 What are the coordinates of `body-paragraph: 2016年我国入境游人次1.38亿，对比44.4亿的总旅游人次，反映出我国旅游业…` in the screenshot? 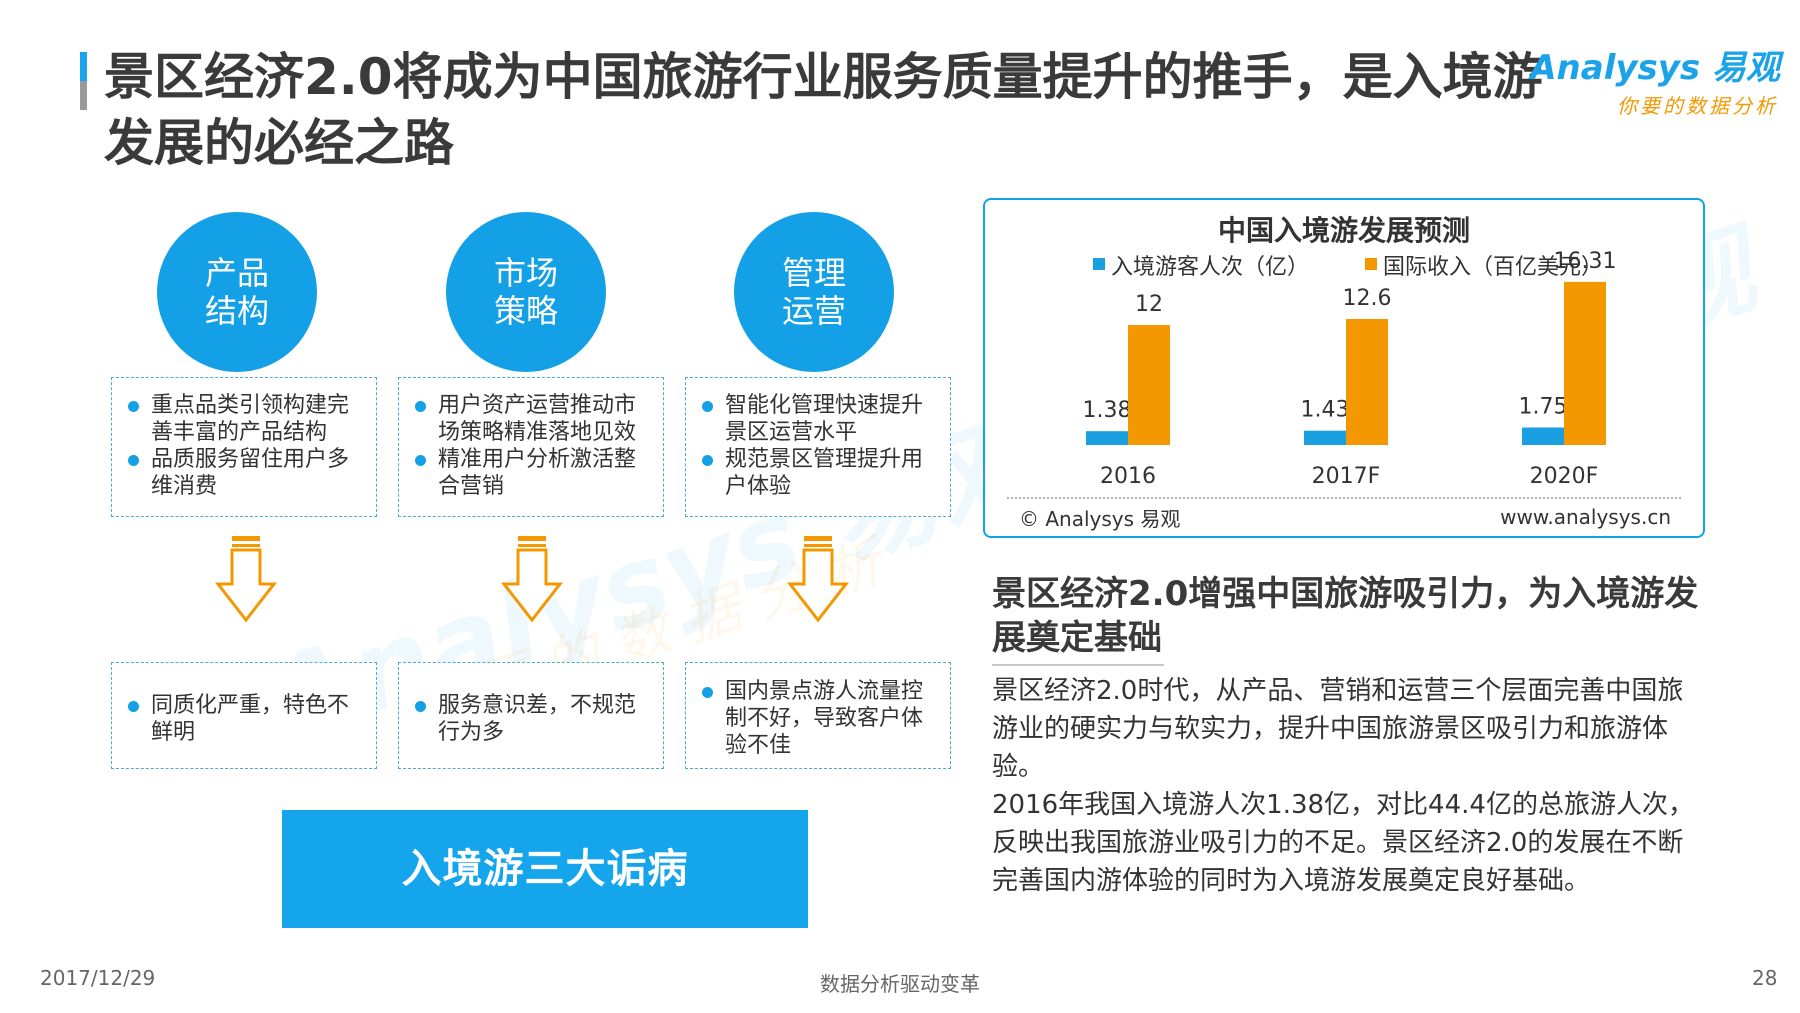 It's located at (1343, 843).